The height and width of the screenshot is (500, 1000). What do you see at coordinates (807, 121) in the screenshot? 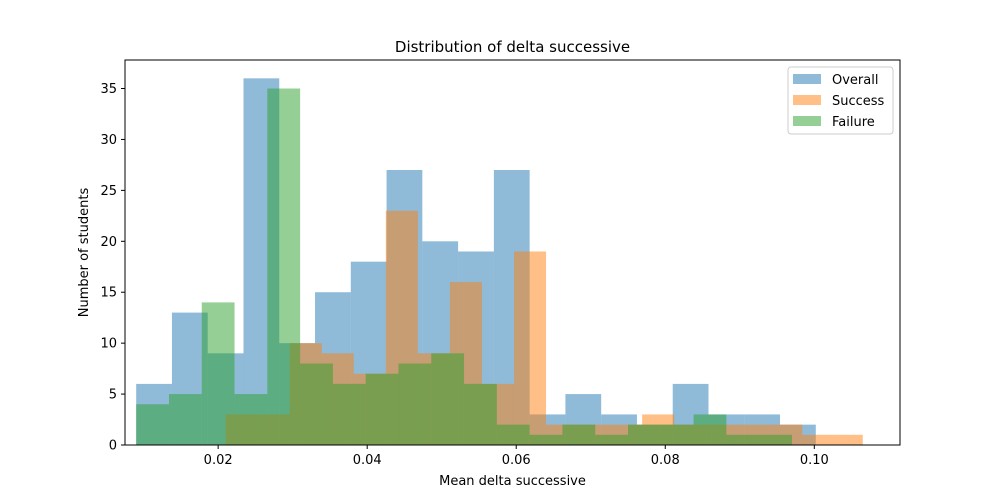
I see `legend-swatch-failure` at bounding box center [807, 121].